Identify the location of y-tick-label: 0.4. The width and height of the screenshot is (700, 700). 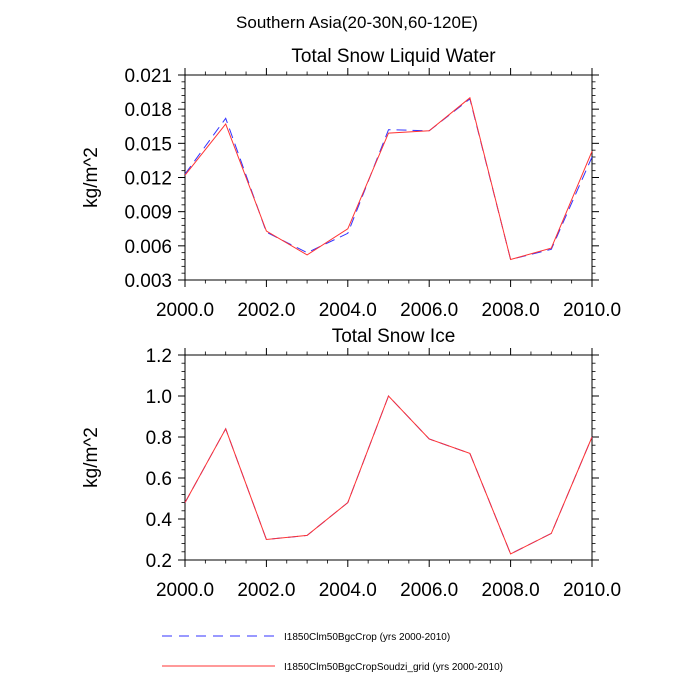
(159, 520).